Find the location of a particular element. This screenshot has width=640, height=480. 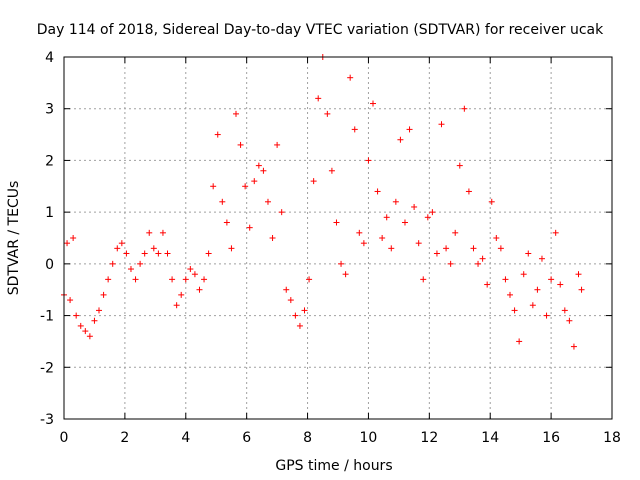

y-tick-label: -2 is located at coordinates (47, 368).